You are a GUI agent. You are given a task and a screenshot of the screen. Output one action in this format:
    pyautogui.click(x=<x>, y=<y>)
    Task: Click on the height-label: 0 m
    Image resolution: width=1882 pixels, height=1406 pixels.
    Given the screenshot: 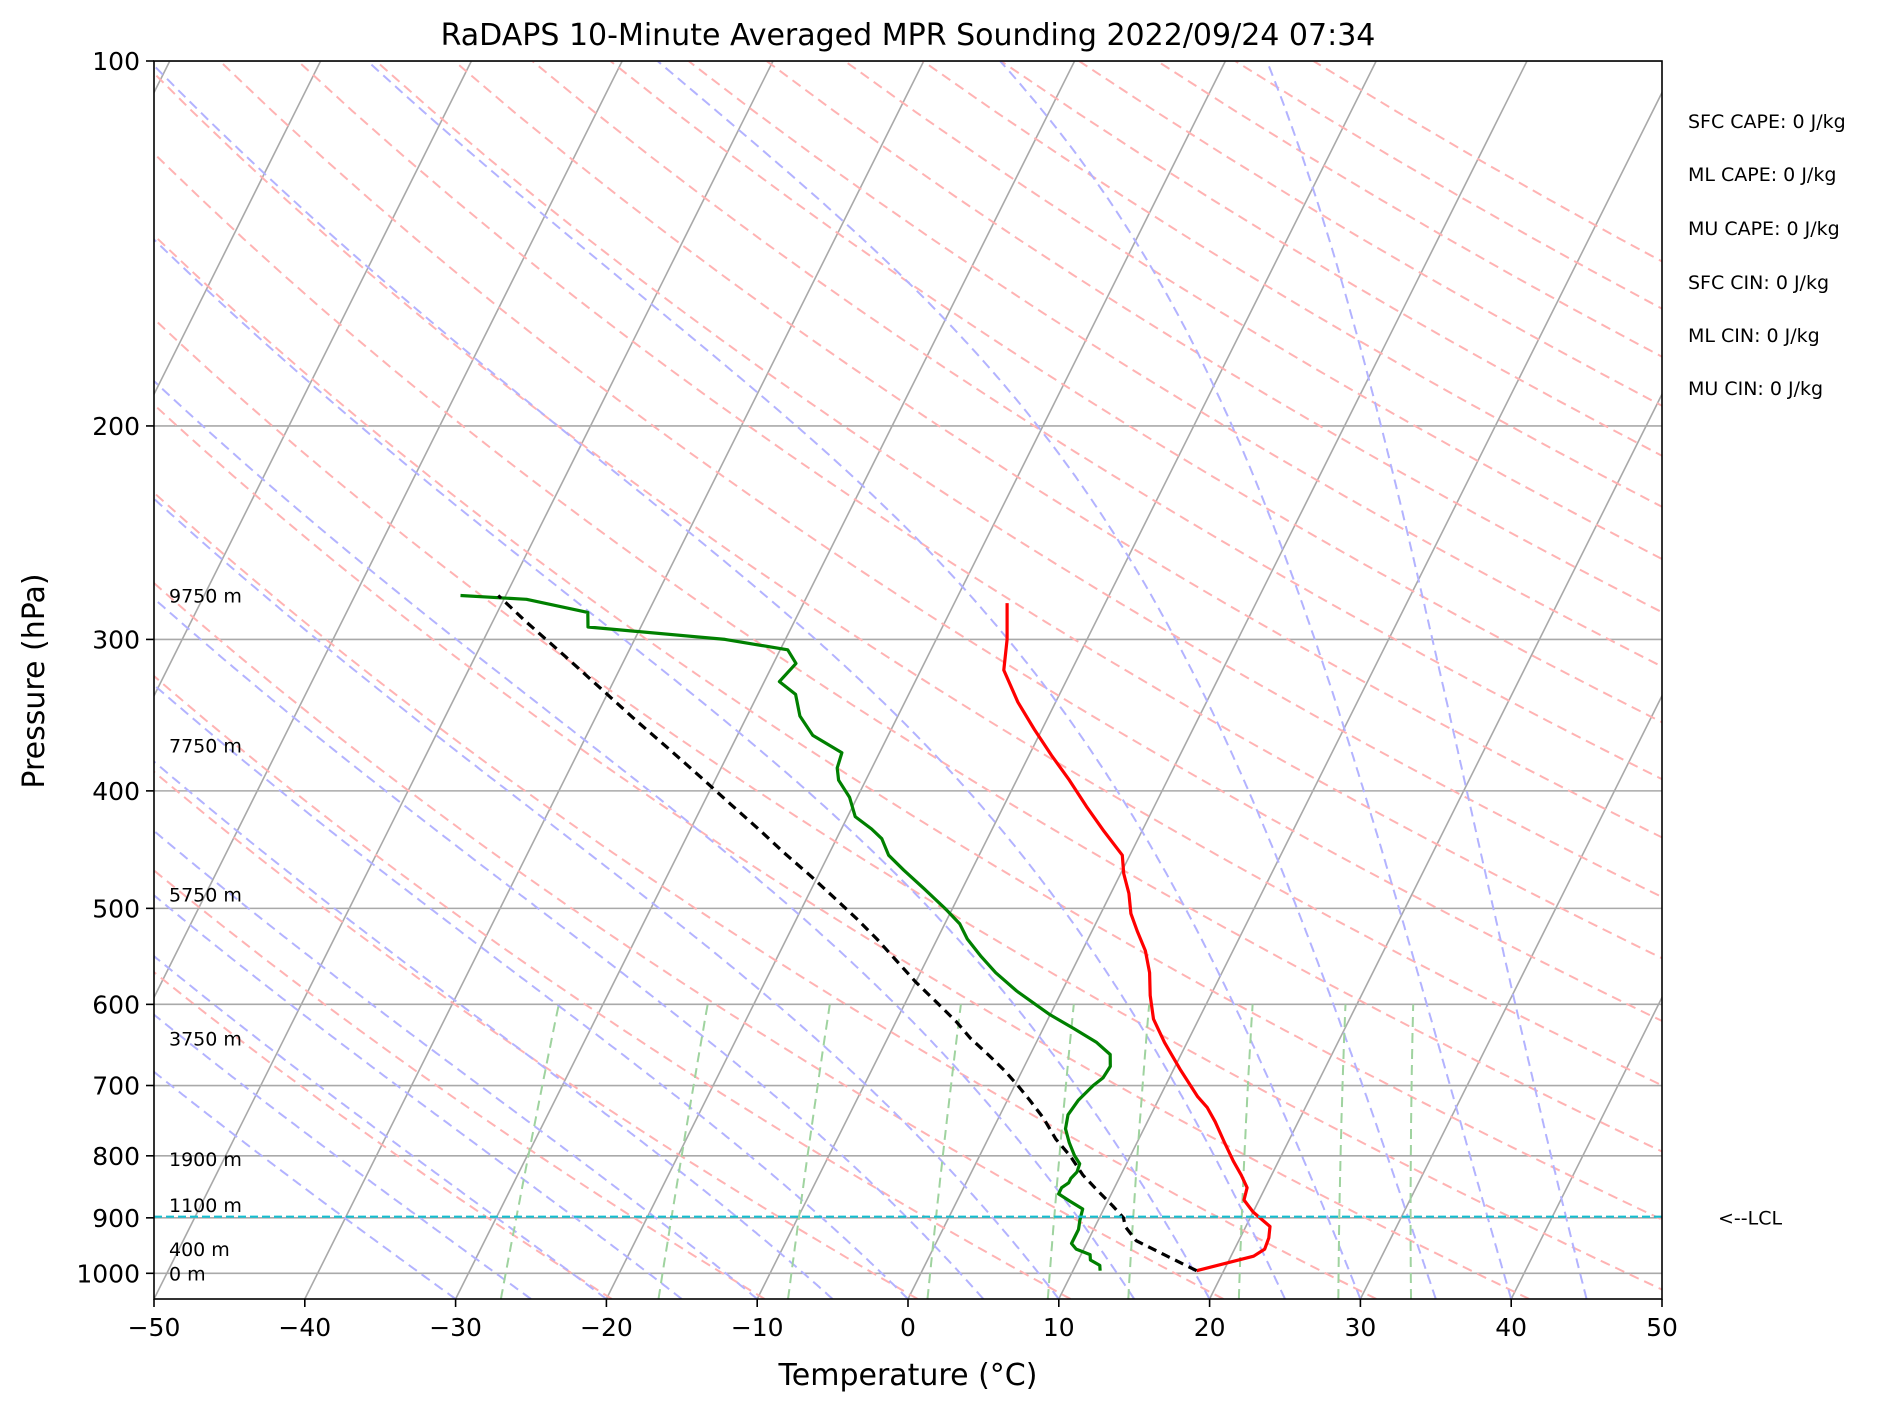 What is the action you would take?
    pyautogui.click(x=187, y=1274)
    